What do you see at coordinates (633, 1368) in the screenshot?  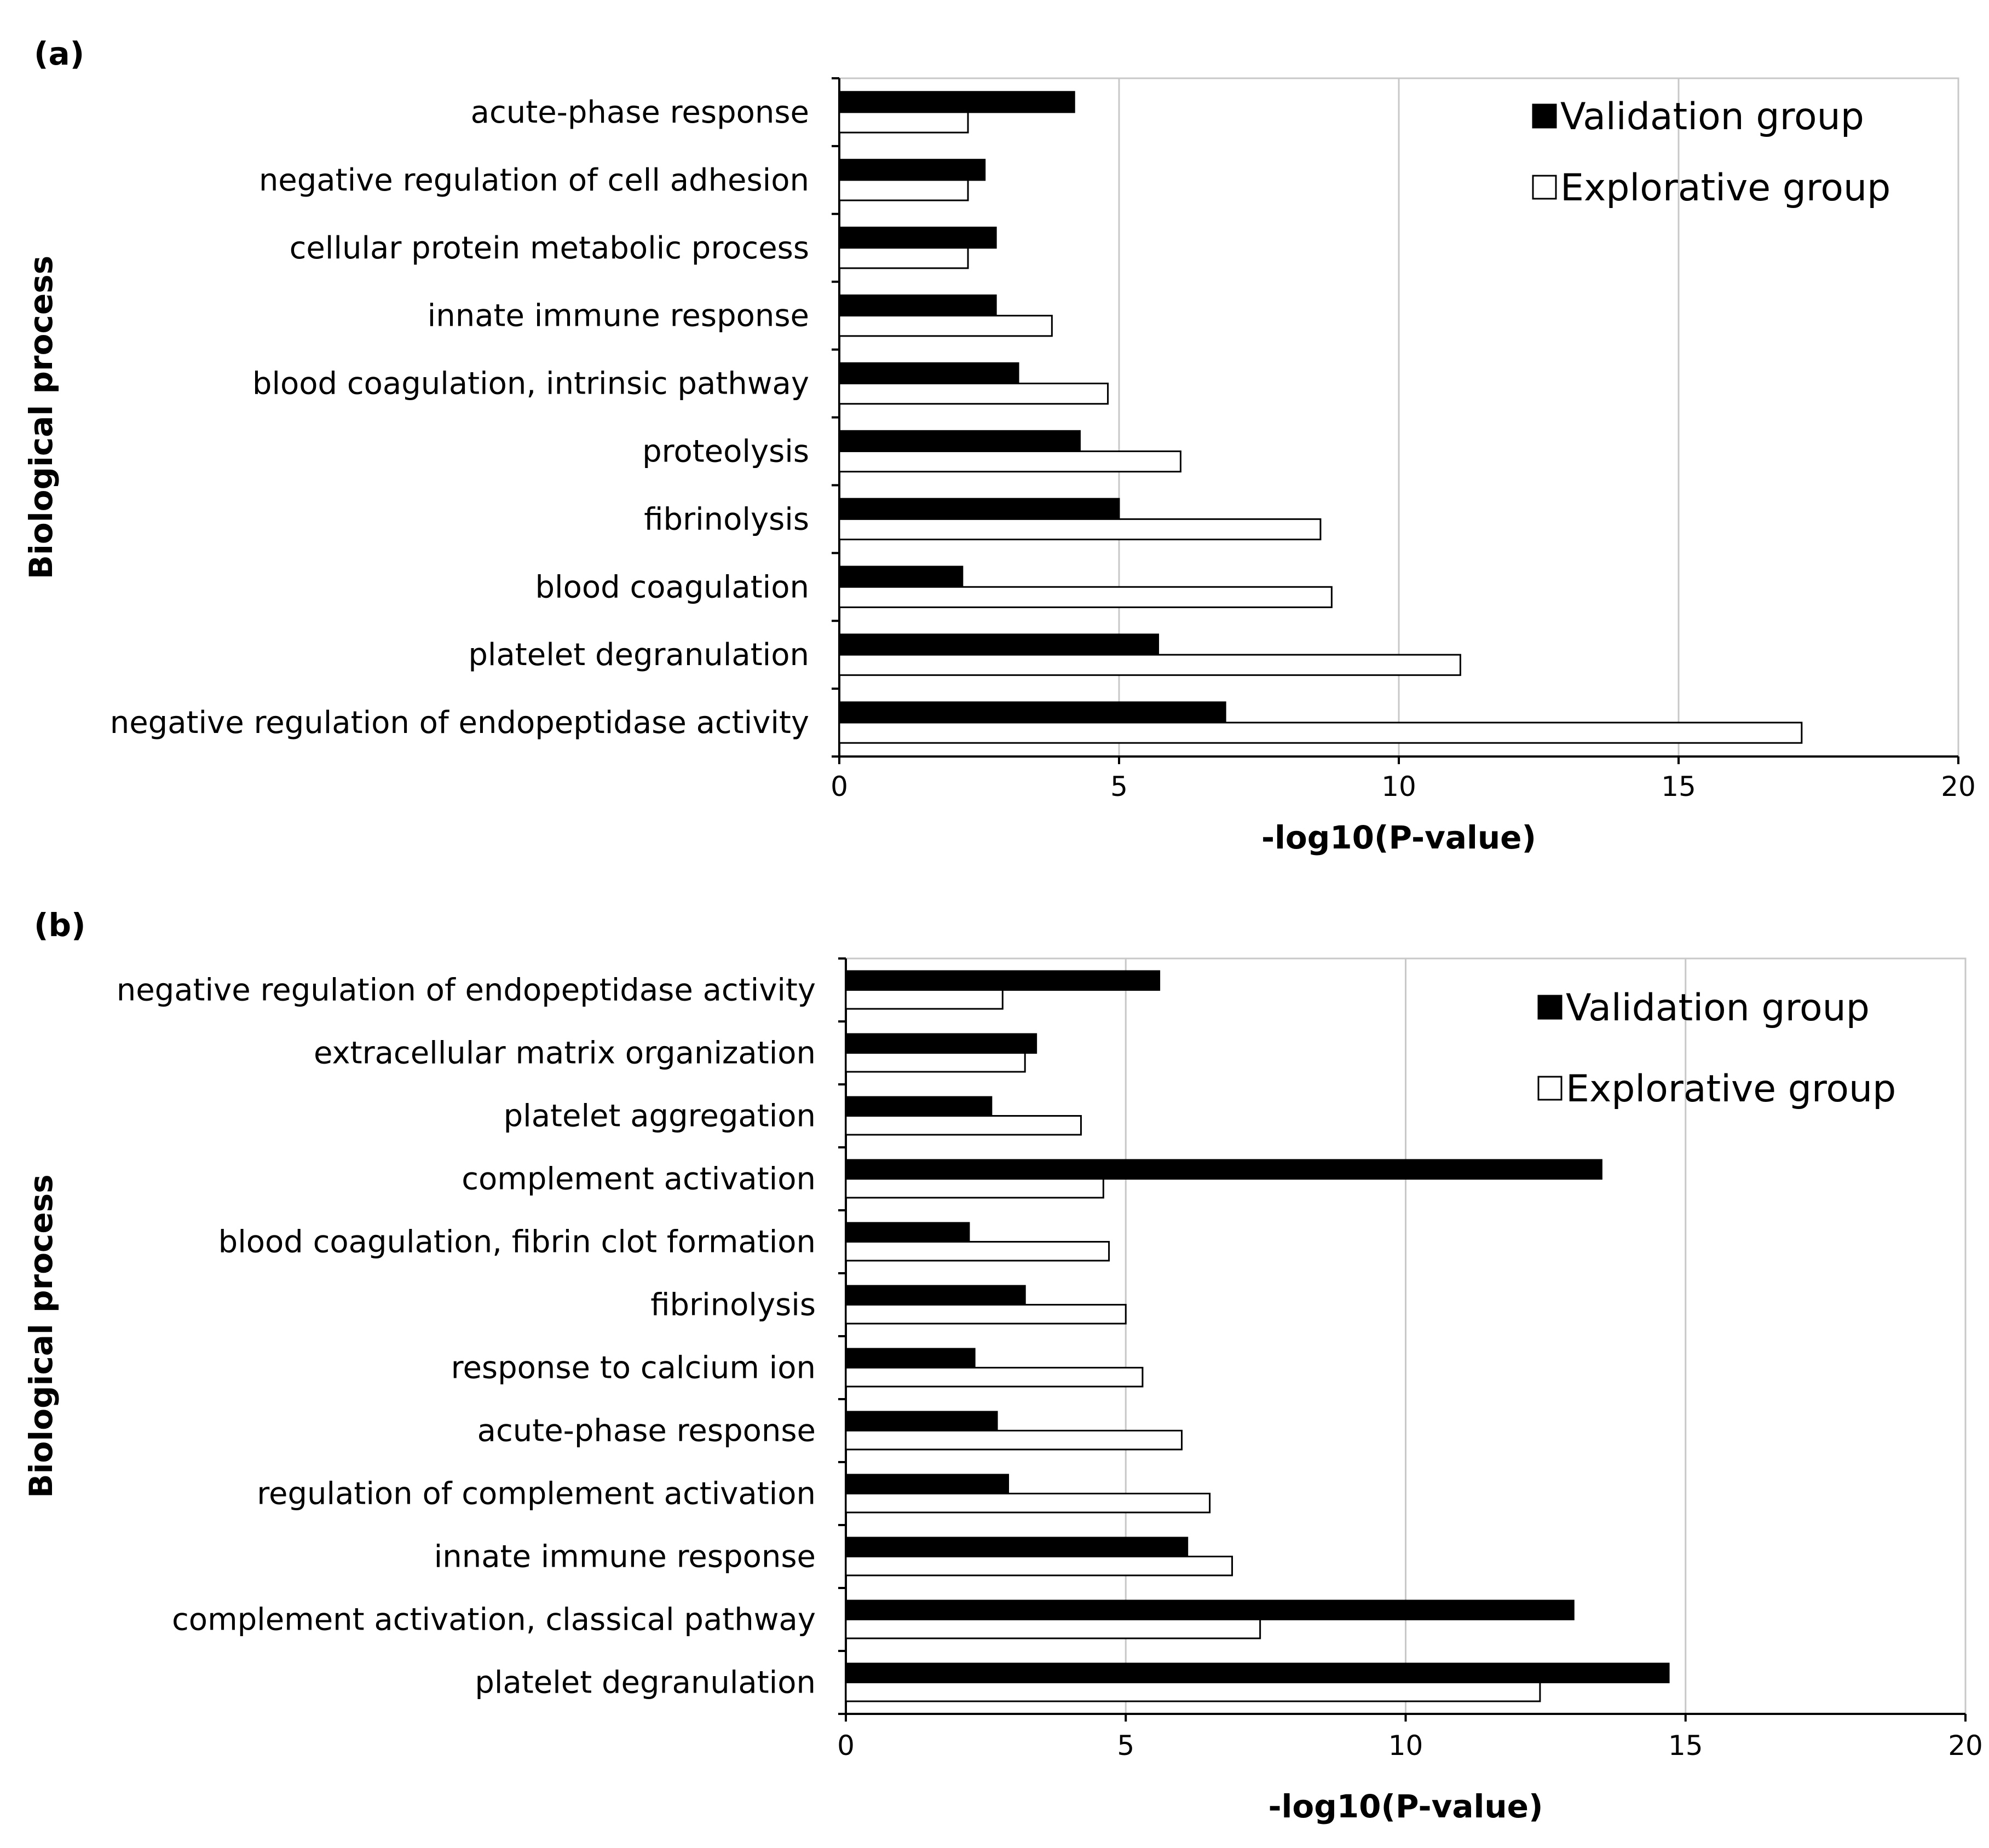 I see `category-label: response to calcium ion` at bounding box center [633, 1368].